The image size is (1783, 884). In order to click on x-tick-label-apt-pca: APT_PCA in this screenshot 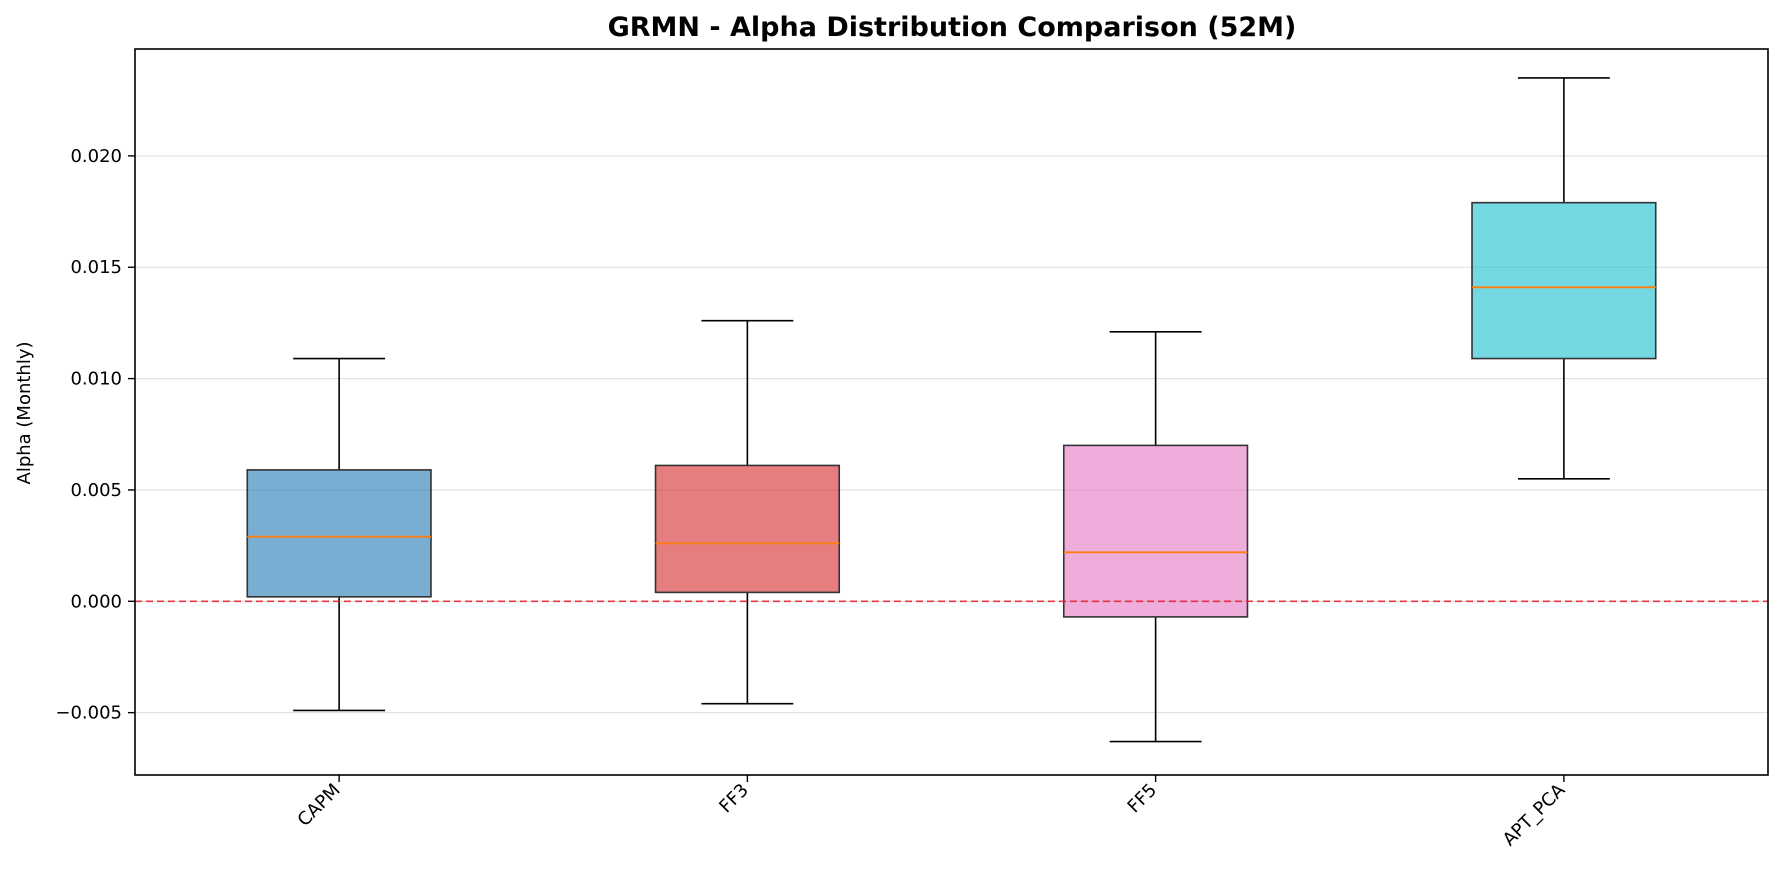, I will do `click(1534, 814)`.